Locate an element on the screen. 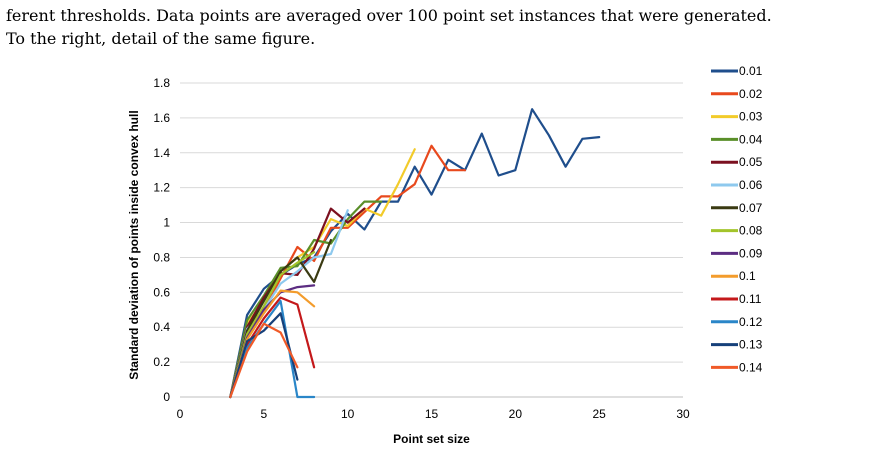 The image size is (892, 449). x-tick-label: 15 is located at coordinates (432, 414).